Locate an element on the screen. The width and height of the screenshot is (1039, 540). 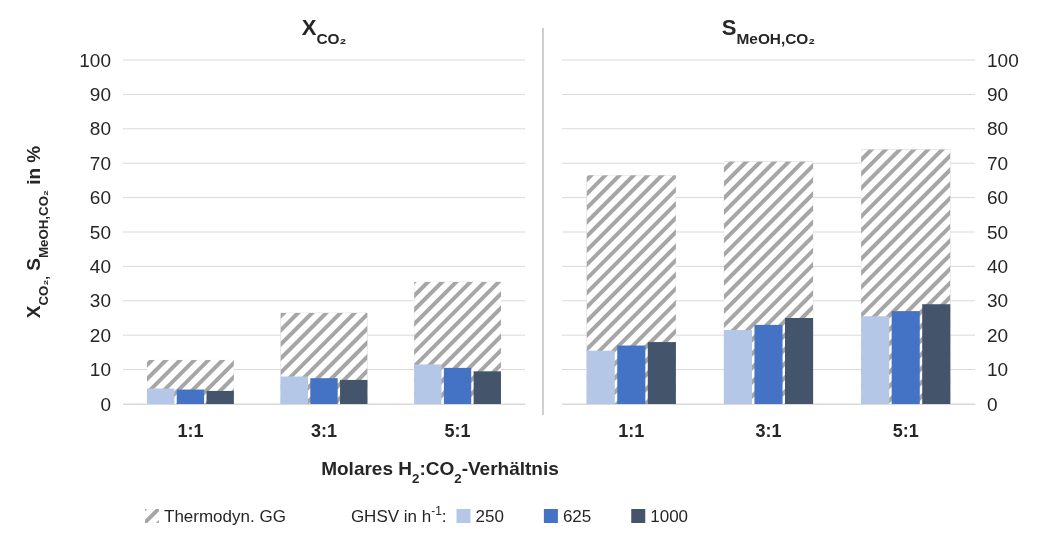
legend-title: GHSV in h$^{-1}$: is located at coordinates (398, 515).